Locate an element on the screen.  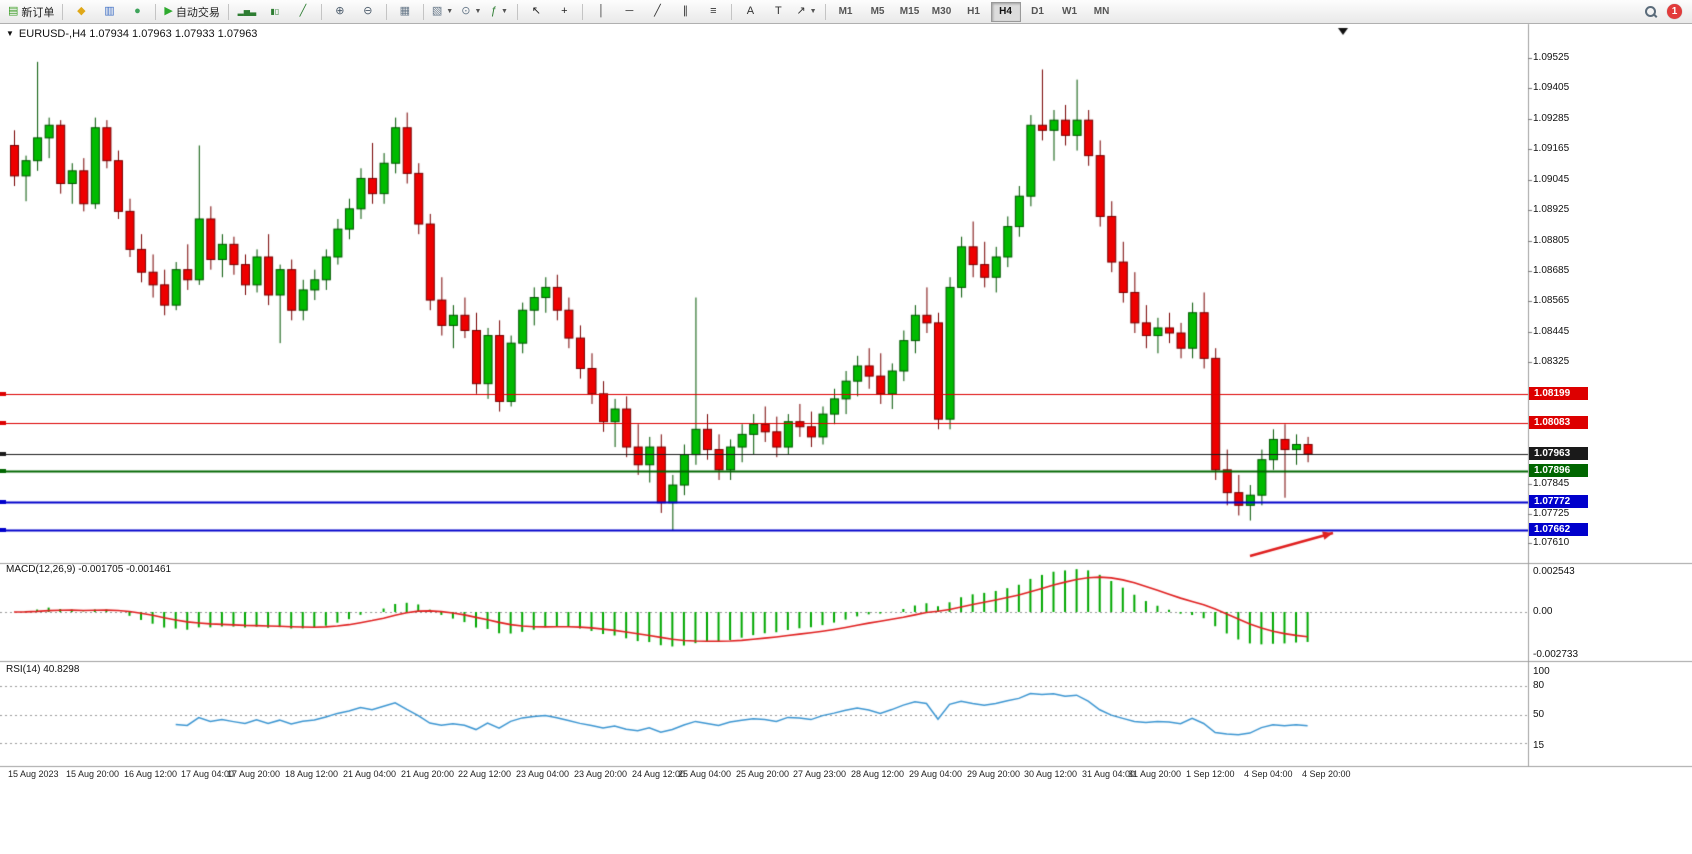
timeframe-button-h4: H4 is located at coordinates (1005, 11).